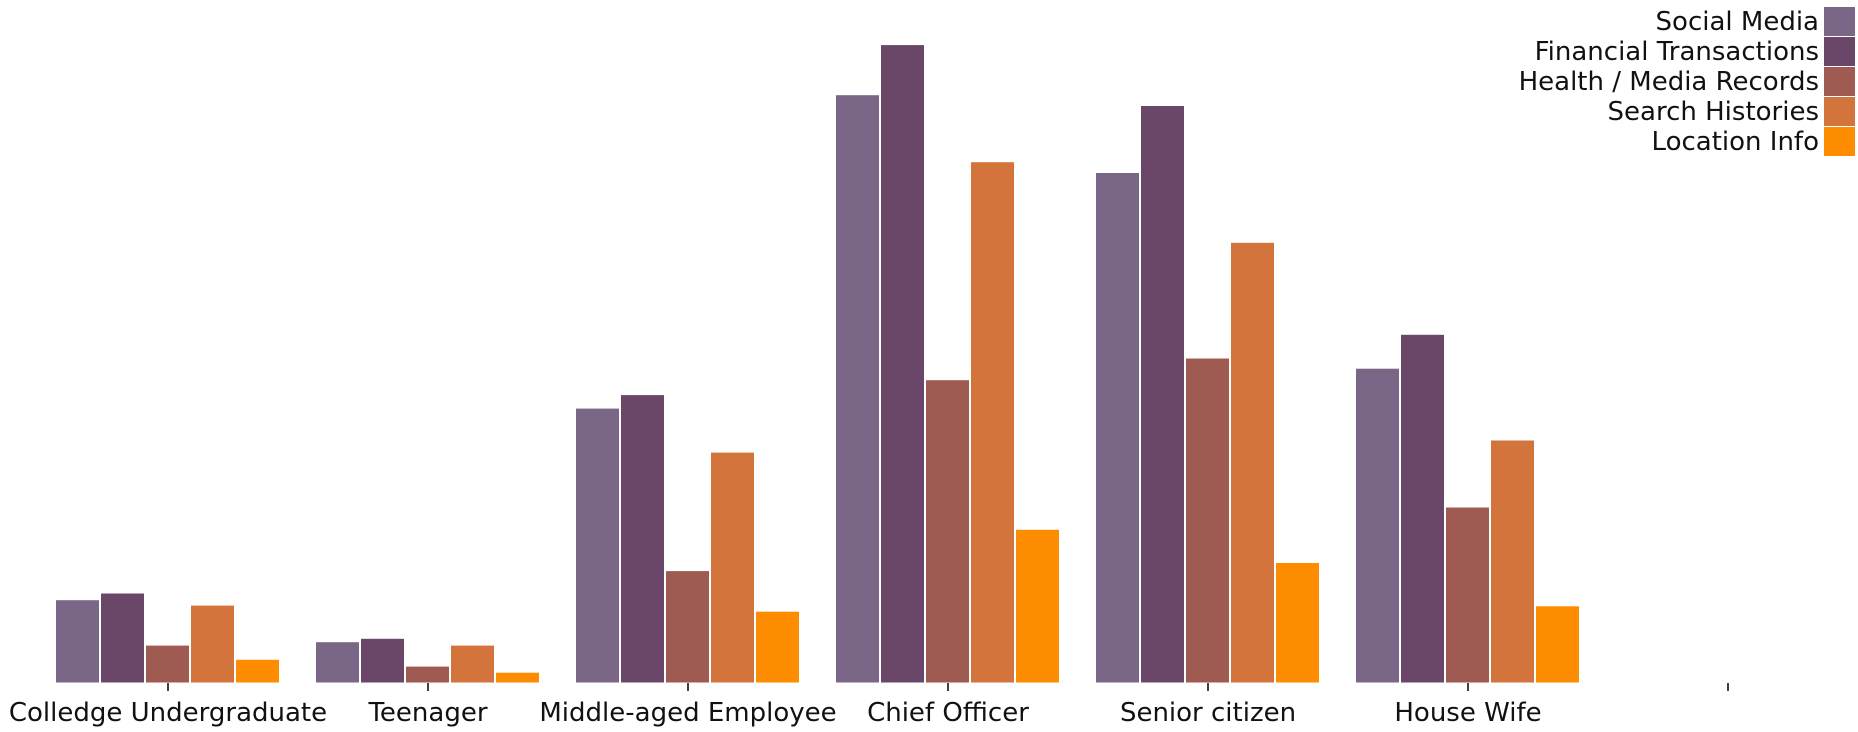  What do you see at coordinates (1208, 713) in the screenshot?
I see `x-tick-label: Senior citizen` at bounding box center [1208, 713].